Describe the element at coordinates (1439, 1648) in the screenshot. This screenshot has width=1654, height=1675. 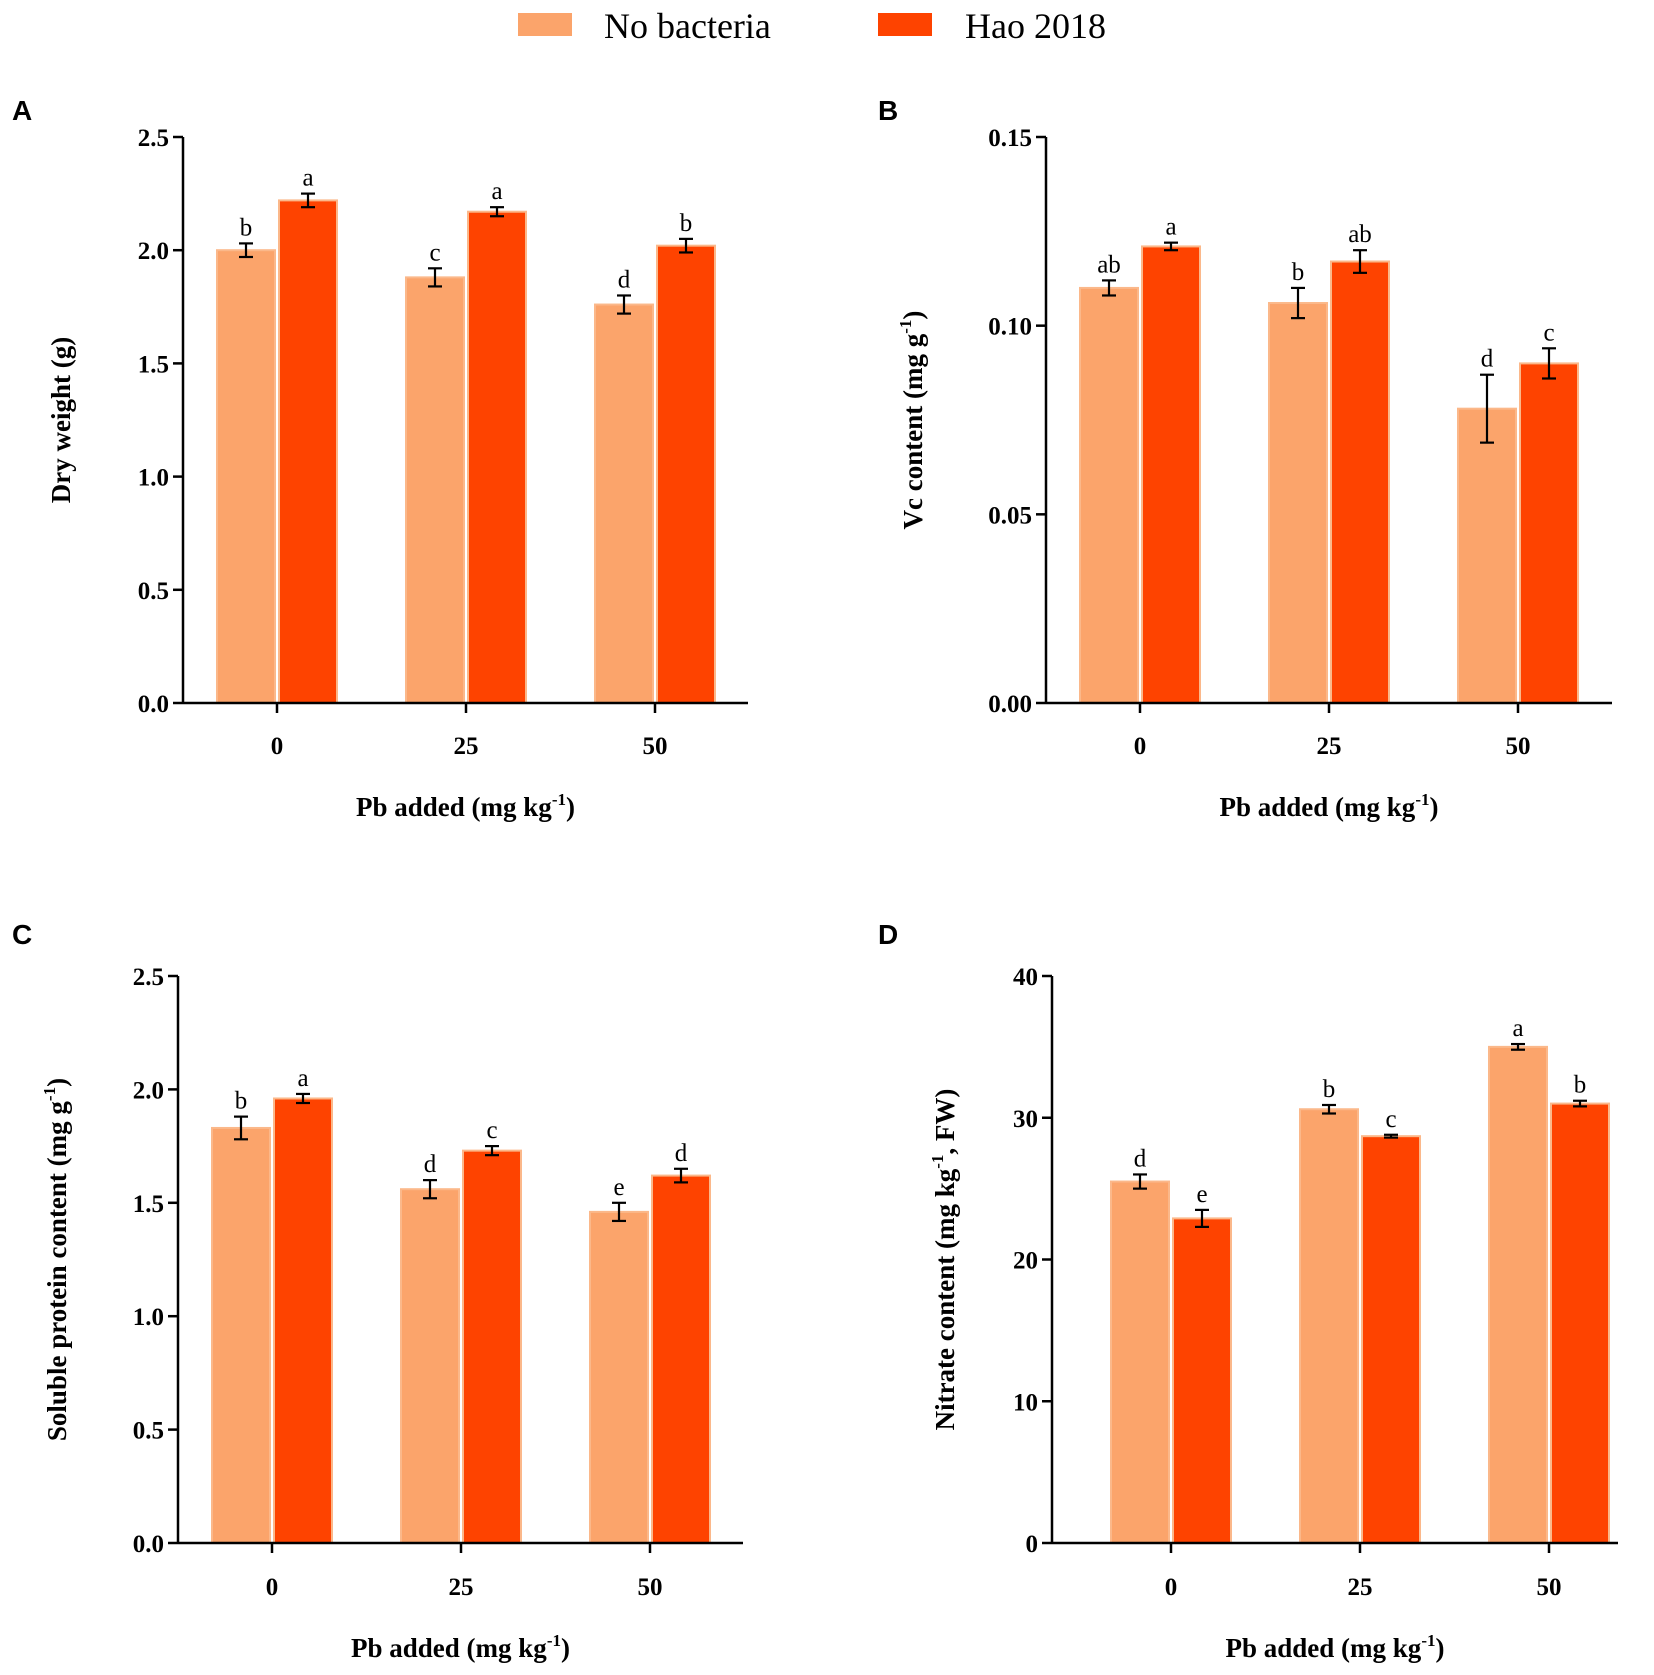
I see `x-axis-title-end: )` at that location.